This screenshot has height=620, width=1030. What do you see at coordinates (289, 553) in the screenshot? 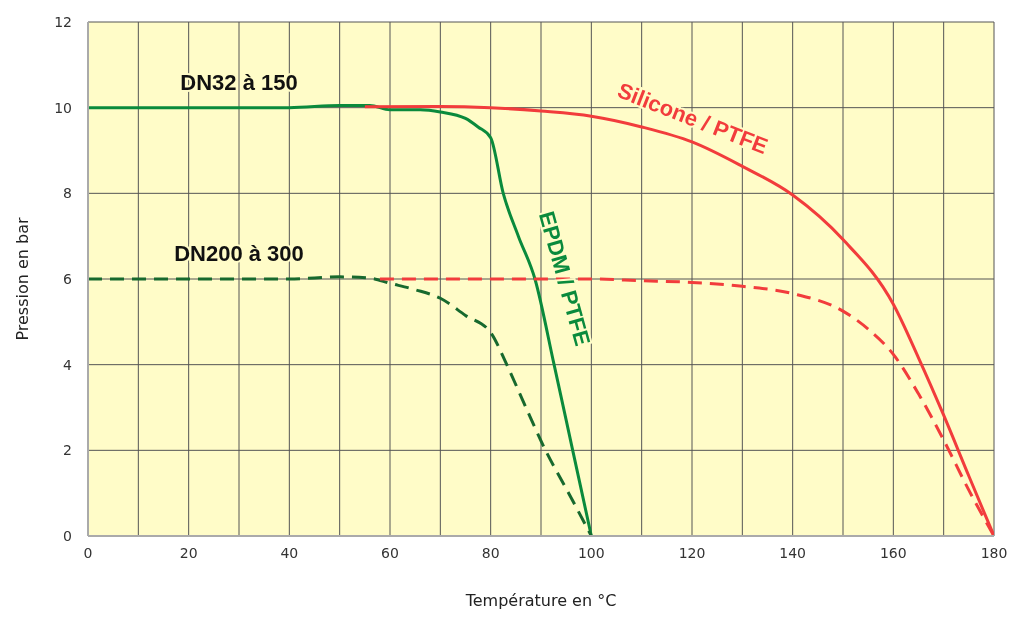
I see `x-tick-label: 40` at bounding box center [289, 553].